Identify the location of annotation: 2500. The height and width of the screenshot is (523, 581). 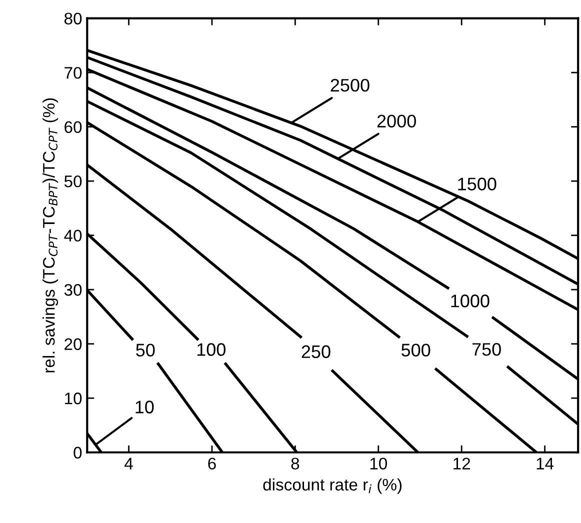
(350, 85).